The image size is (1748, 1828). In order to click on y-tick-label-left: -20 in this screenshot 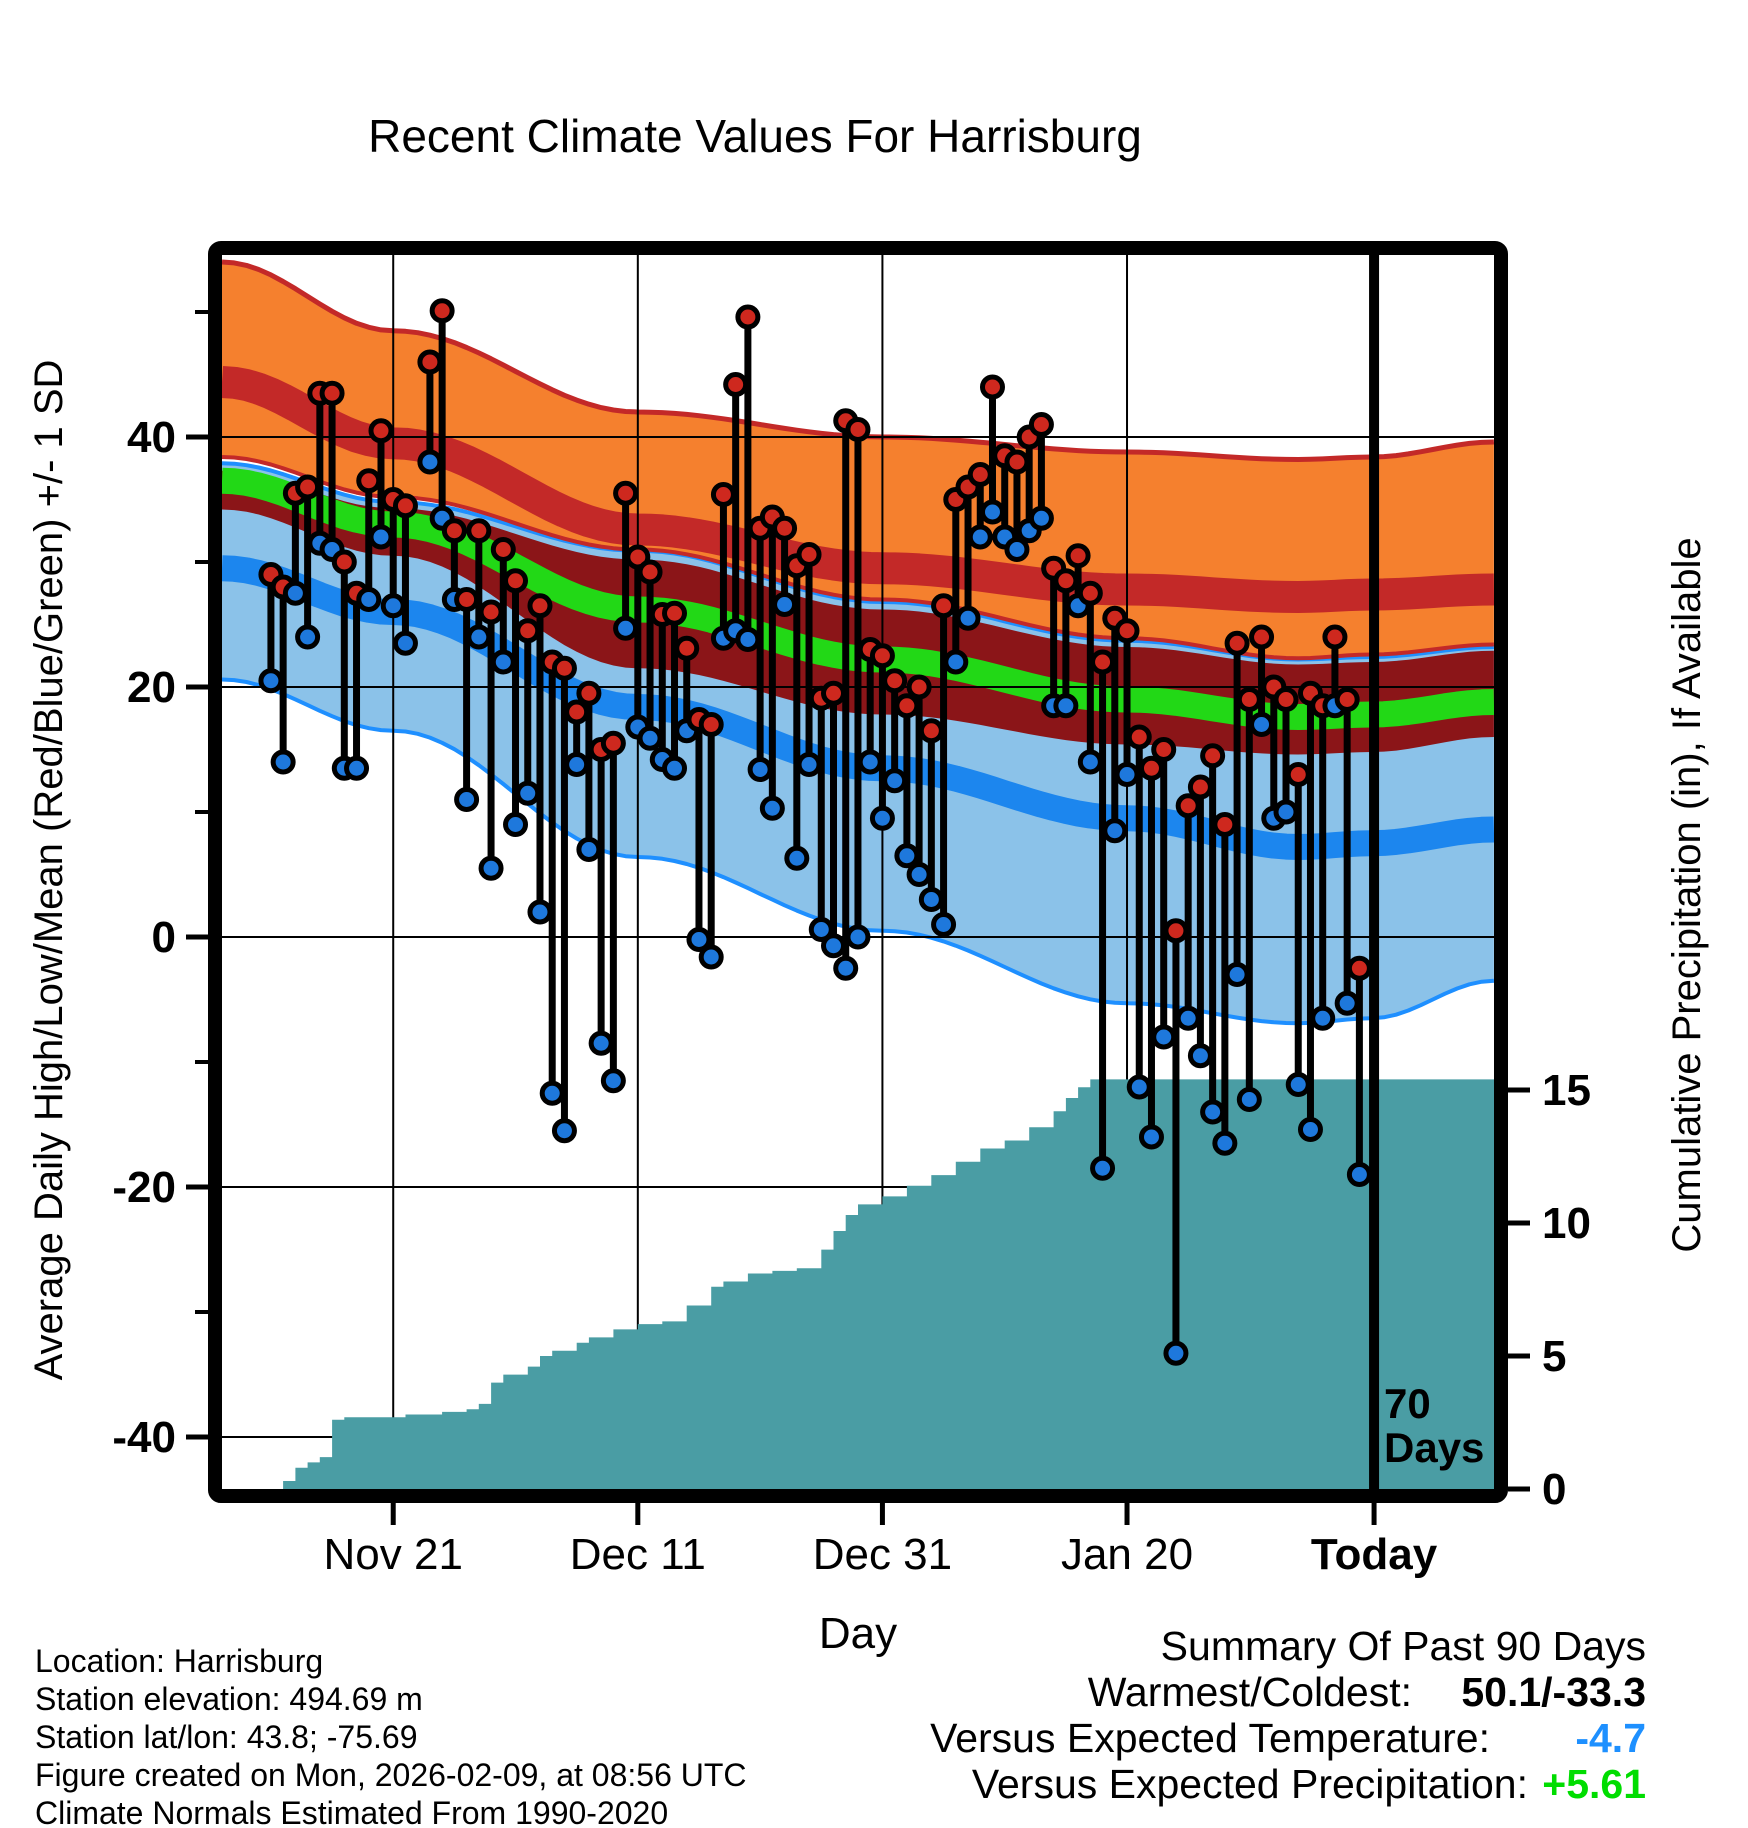, I will do `click(144, 1187)`.